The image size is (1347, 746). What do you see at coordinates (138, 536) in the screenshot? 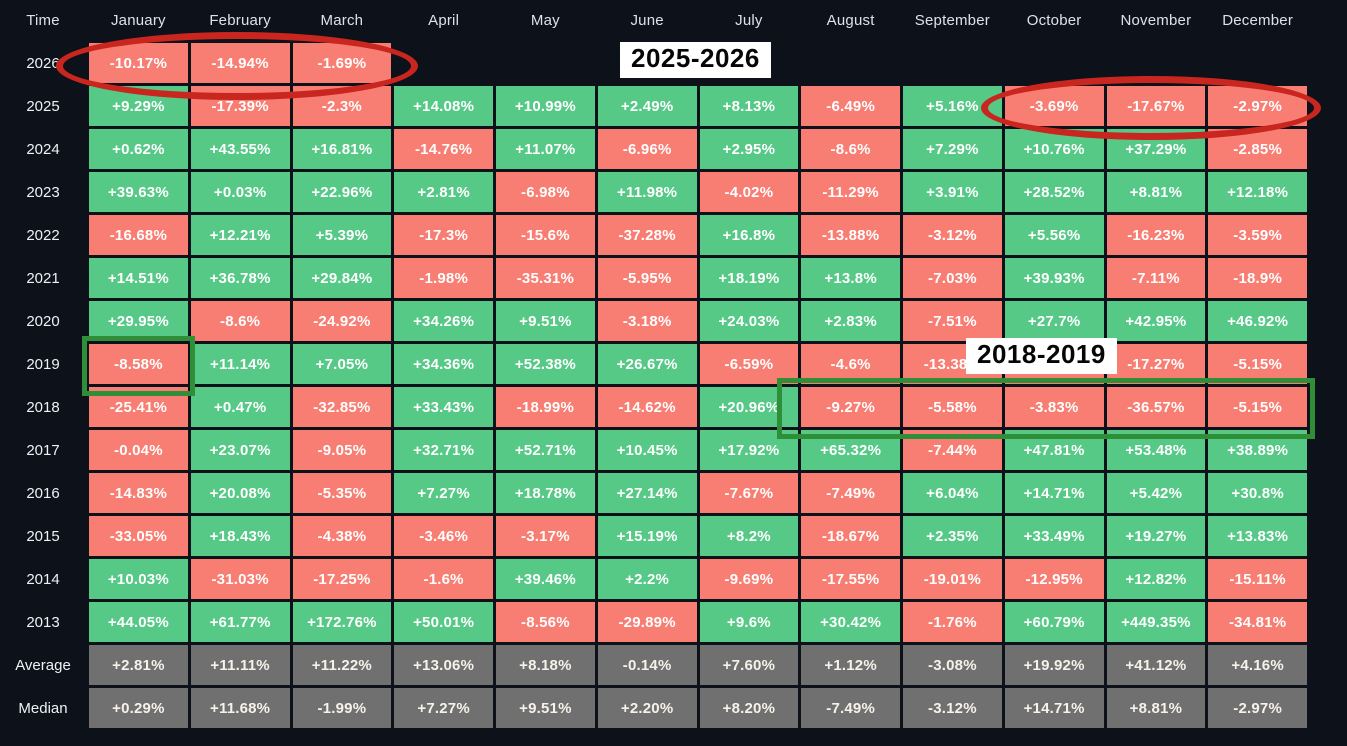
I see `cell-2015-january: -33.05%` at bounding box center [138, 536].